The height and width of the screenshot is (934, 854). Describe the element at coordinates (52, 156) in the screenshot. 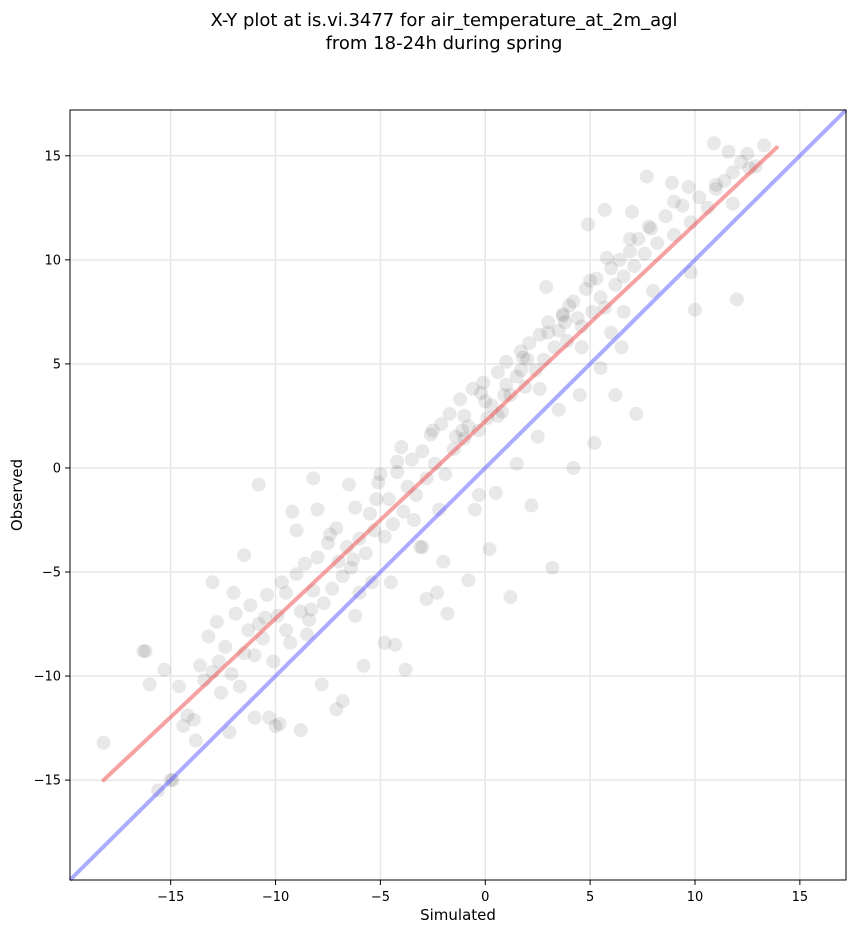

I see `y-tick-label: 15` at that location.